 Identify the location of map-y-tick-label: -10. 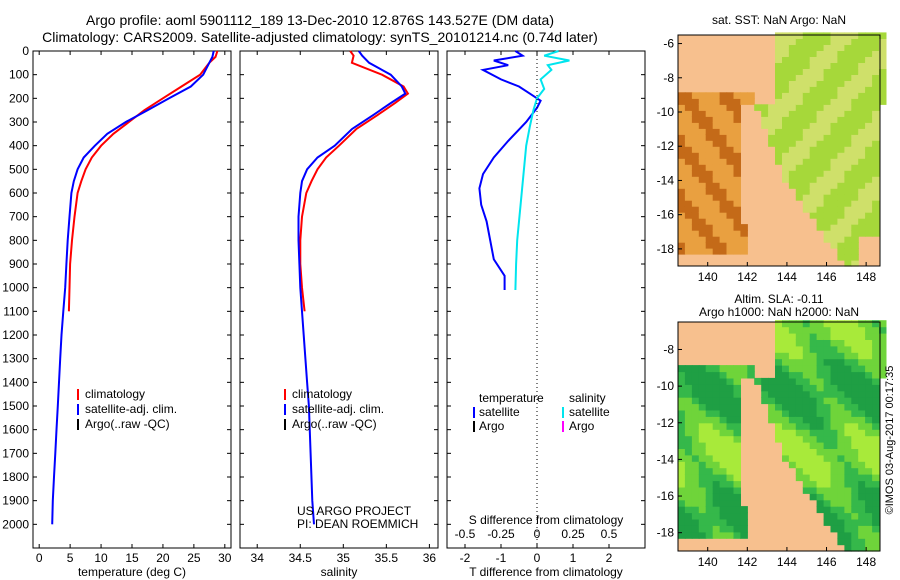
(666, 112).